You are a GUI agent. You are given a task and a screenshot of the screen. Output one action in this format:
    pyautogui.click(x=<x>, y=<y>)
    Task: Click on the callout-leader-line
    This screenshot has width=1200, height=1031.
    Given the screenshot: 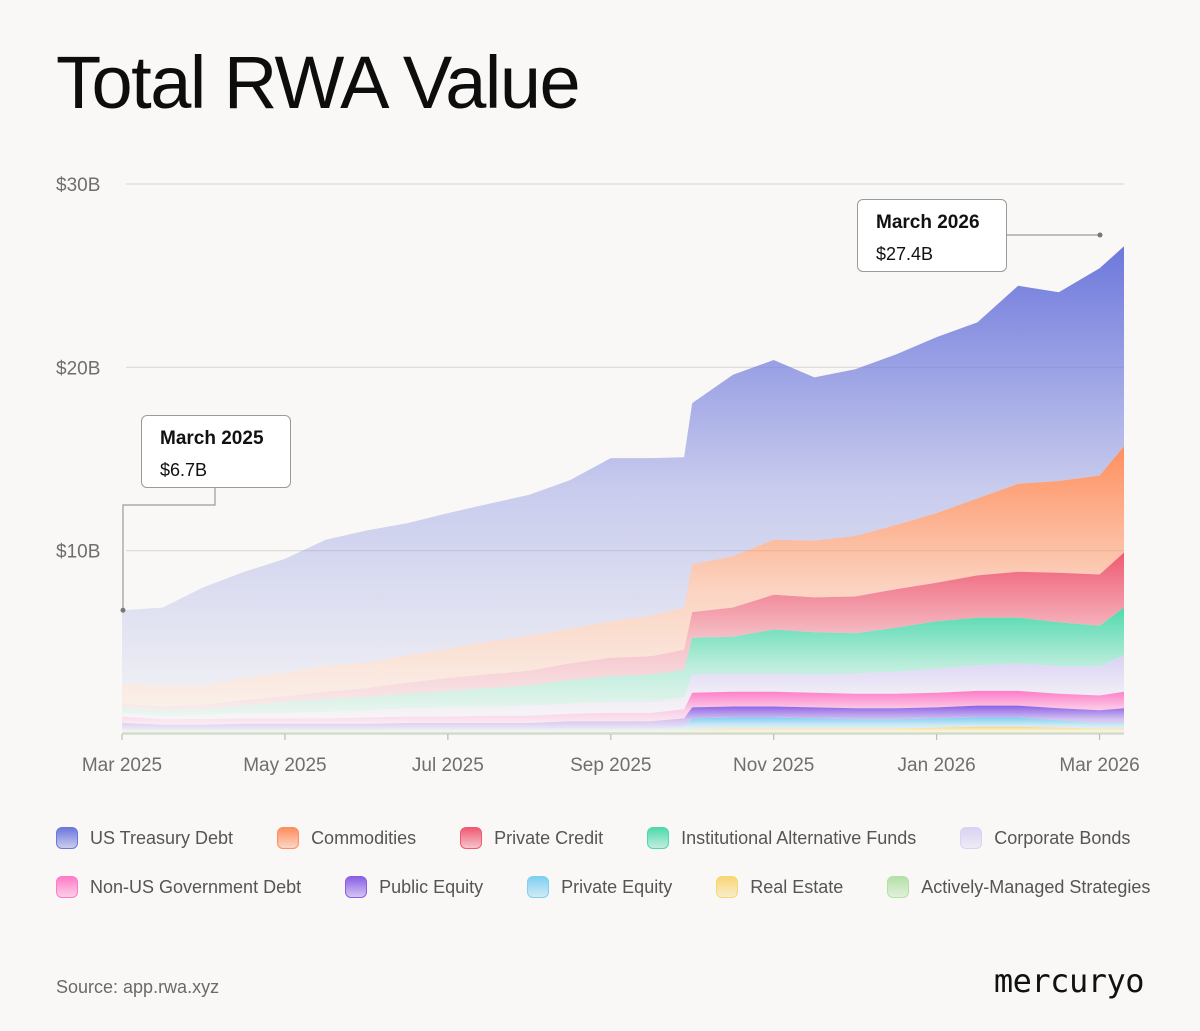 What is the action you would take?
    pyautogui.click(x=169, y=549)
    